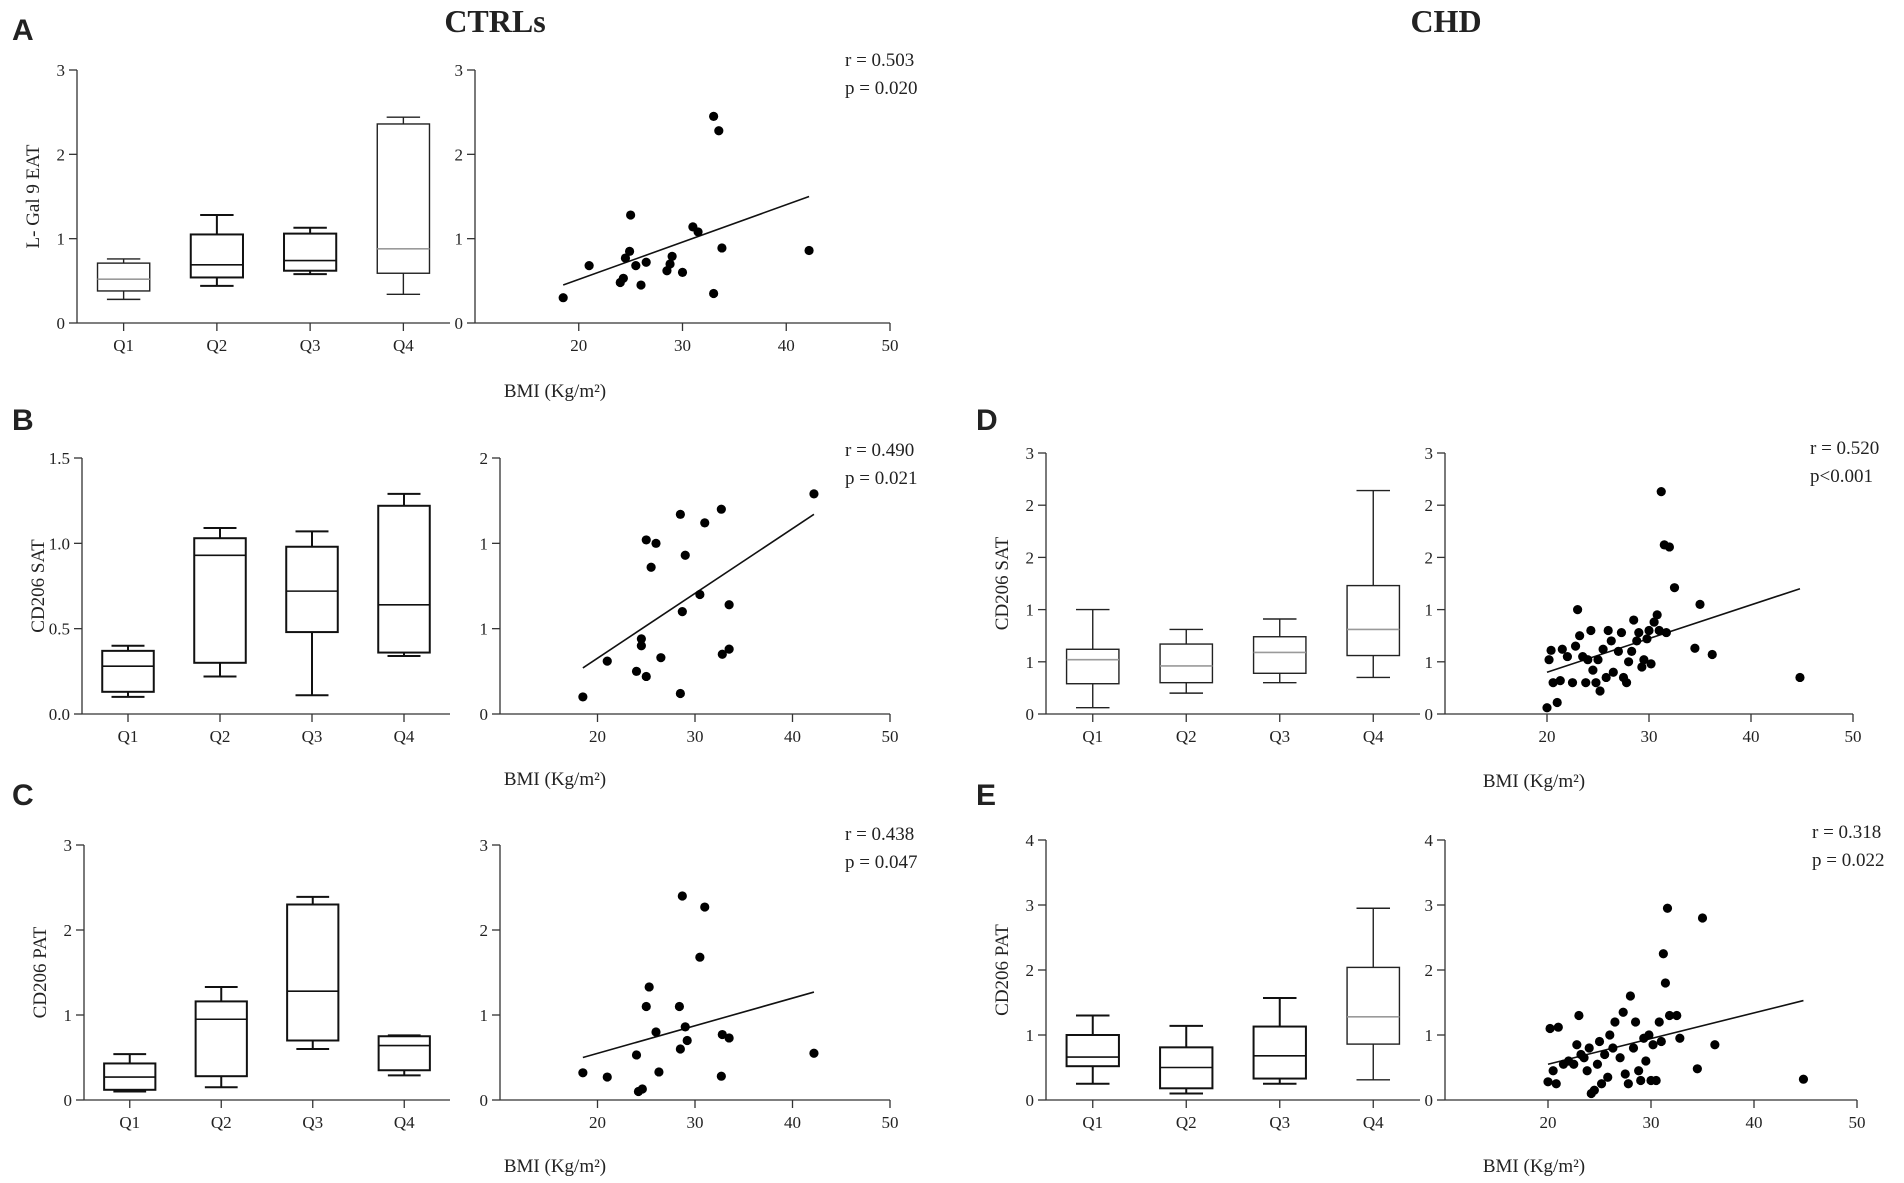  I want to click on column-title-ctrls: CTRLs, so click(494, 21).